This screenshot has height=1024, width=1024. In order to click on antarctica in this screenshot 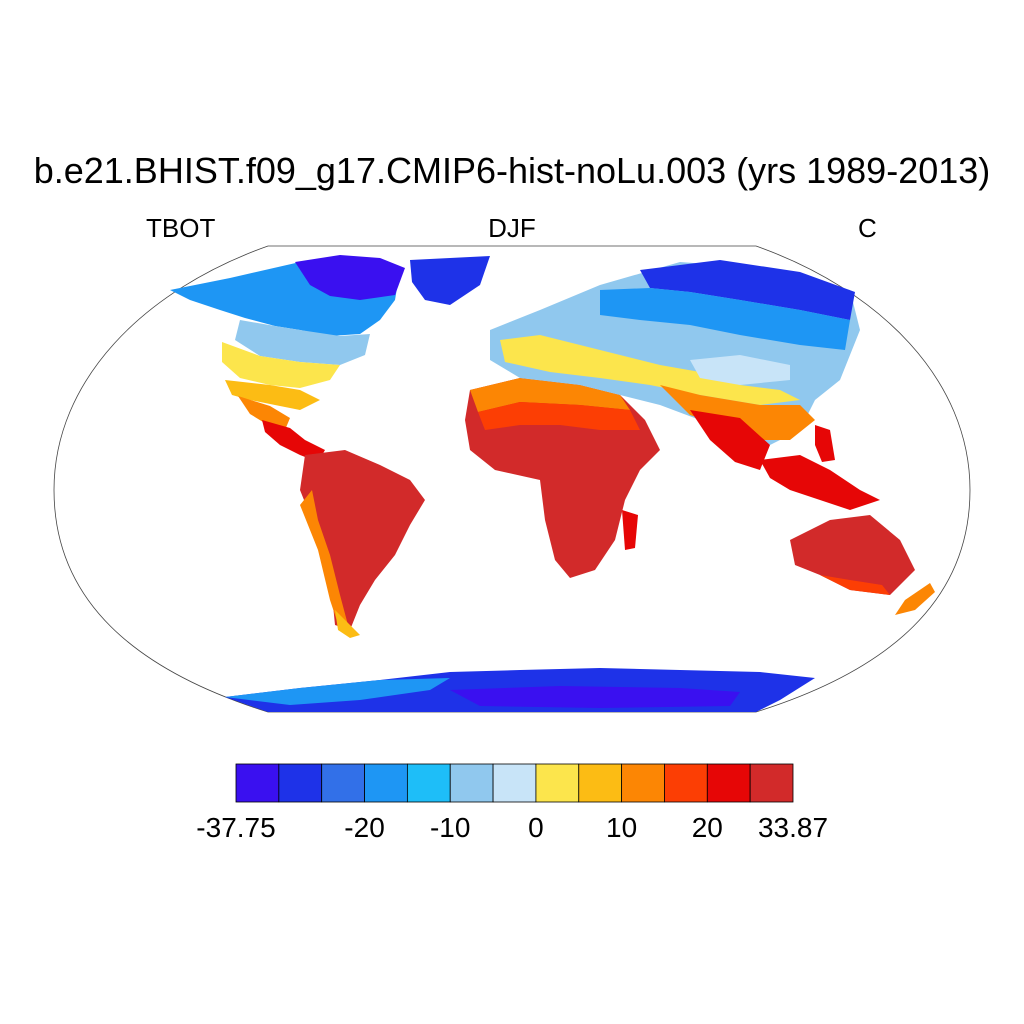, I will do `click(520, 690)`.